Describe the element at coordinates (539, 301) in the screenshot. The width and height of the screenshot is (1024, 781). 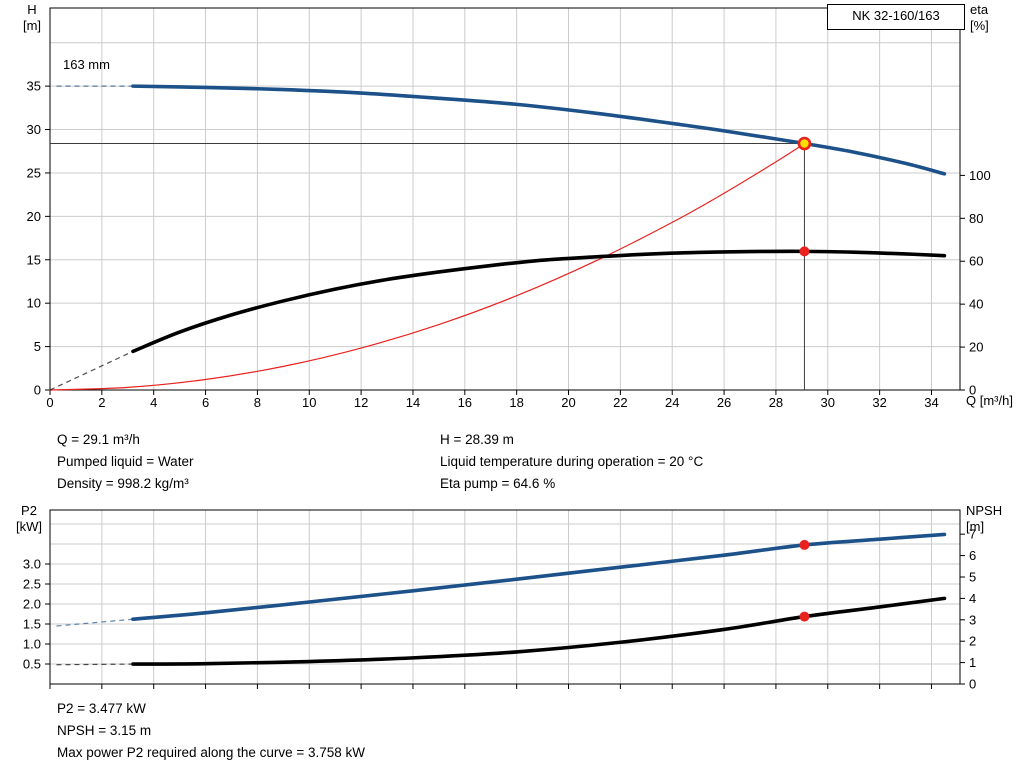
I see `eta-curve` at that location.